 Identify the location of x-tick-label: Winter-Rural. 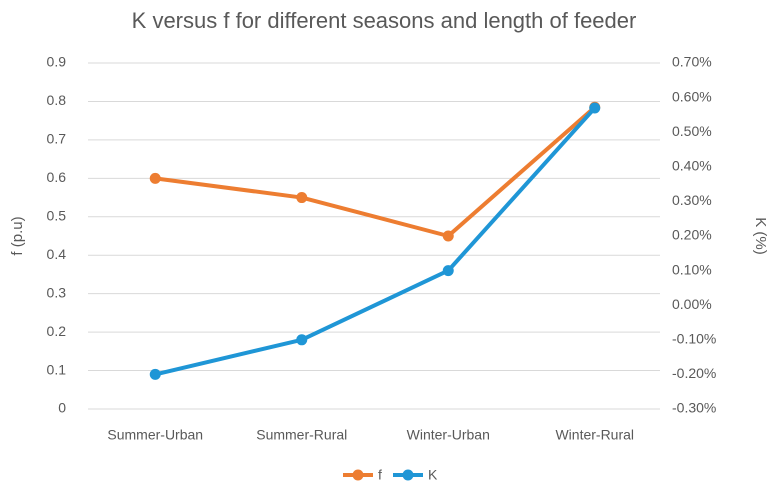
(594, 435).